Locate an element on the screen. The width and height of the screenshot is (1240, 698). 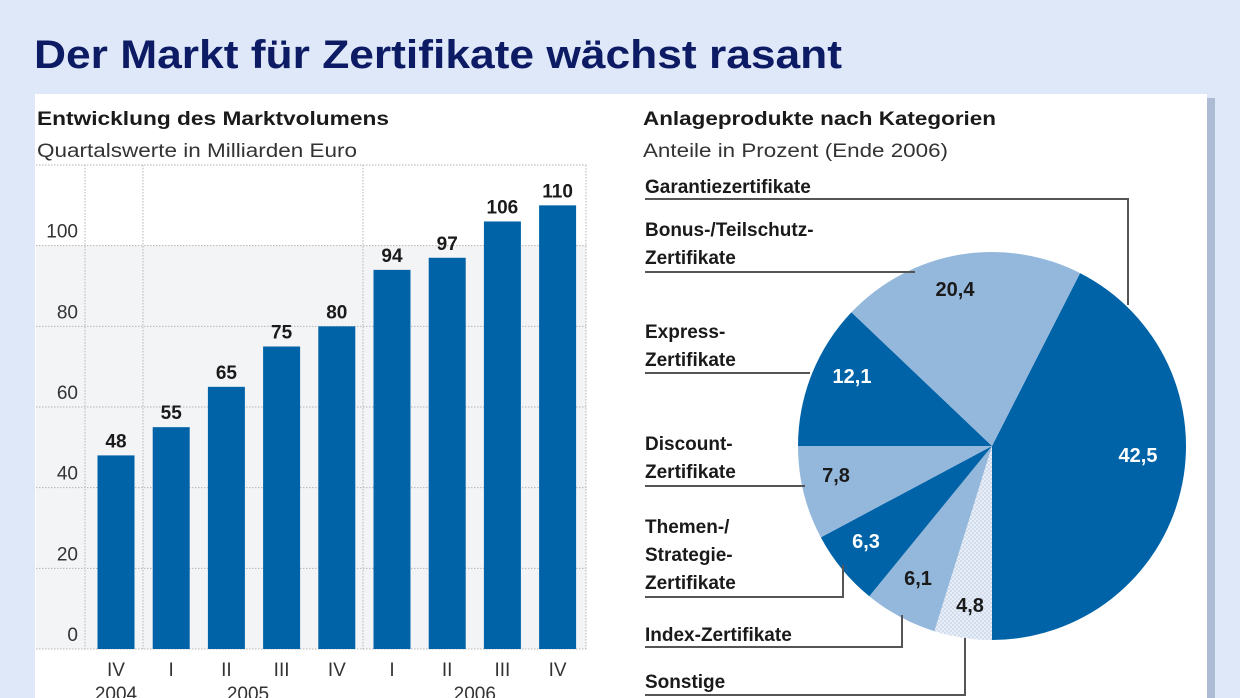
panel-shadow is located at coordinates (1211, 398).